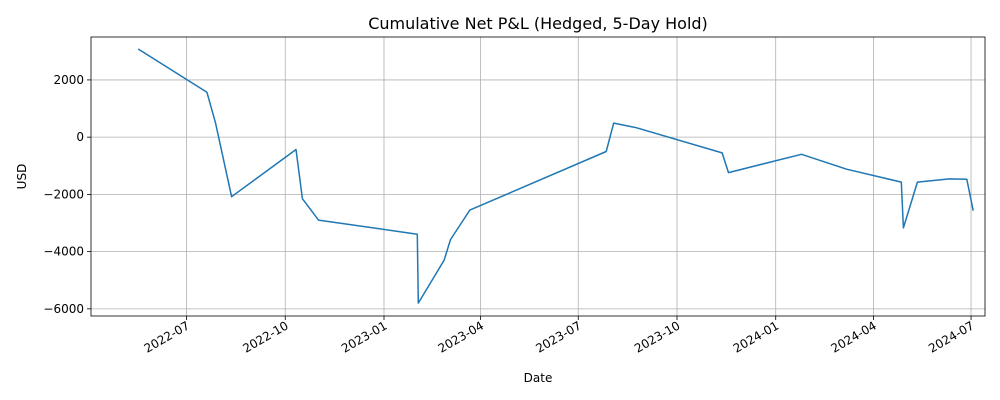  I want to click on y-axis: −6000 −4000 −2000 0 2000, so click(67, 194).